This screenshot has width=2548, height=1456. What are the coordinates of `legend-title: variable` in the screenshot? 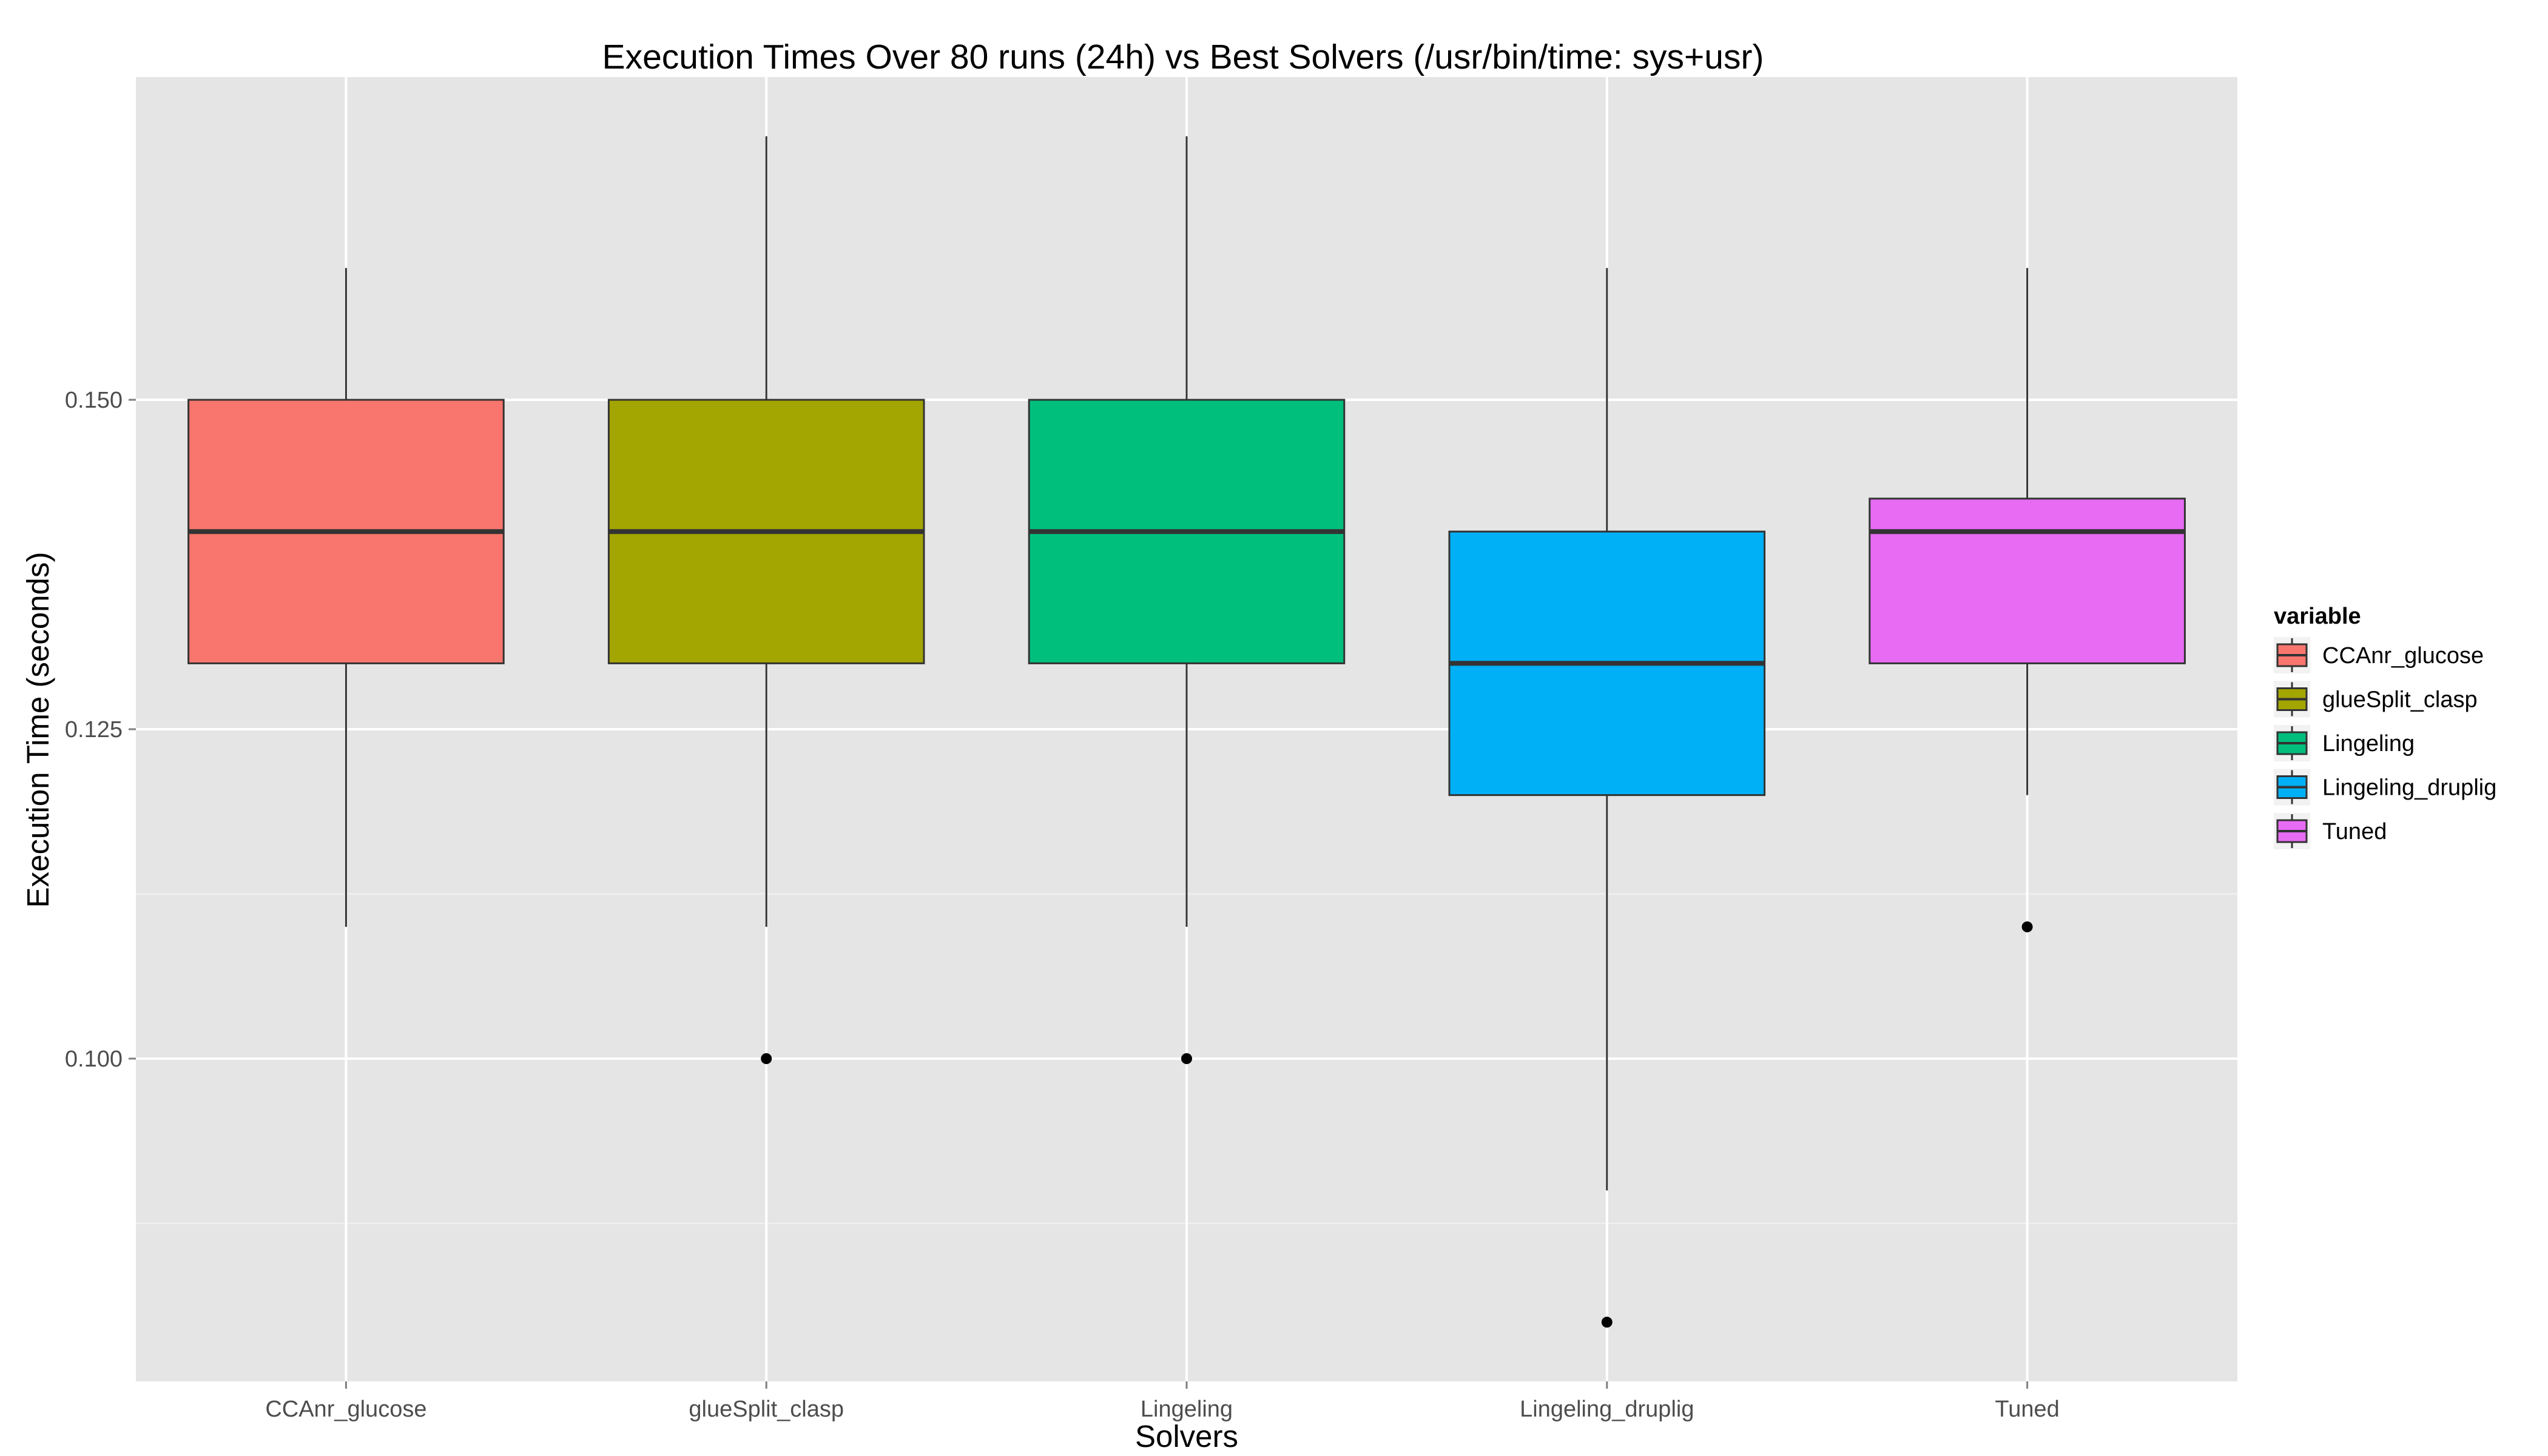 It's located at (2317, 616).